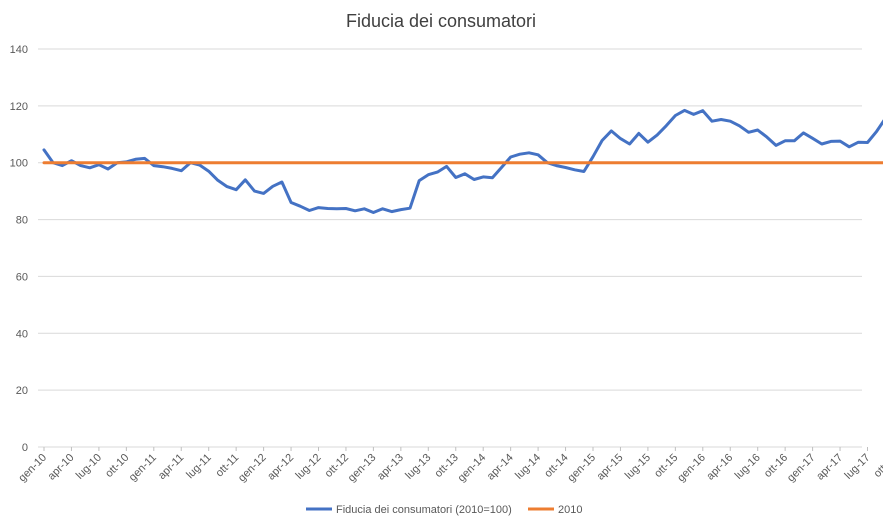 The height and width of the screenshot is (529, 883). I want to click on x-tick-label: lug-15, so click(638, 467).